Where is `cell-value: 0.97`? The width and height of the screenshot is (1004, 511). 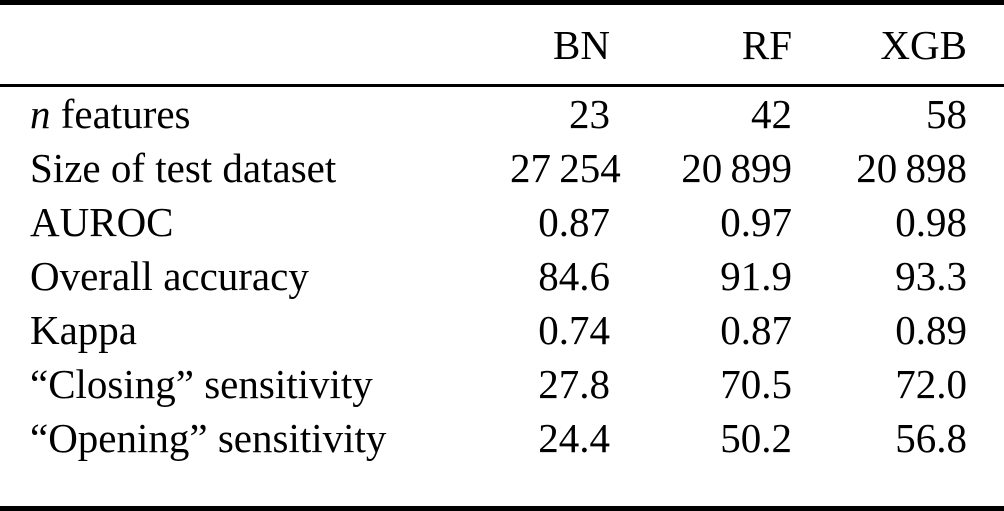 cell-value: 0.97 is located at coordinates (756, 222).